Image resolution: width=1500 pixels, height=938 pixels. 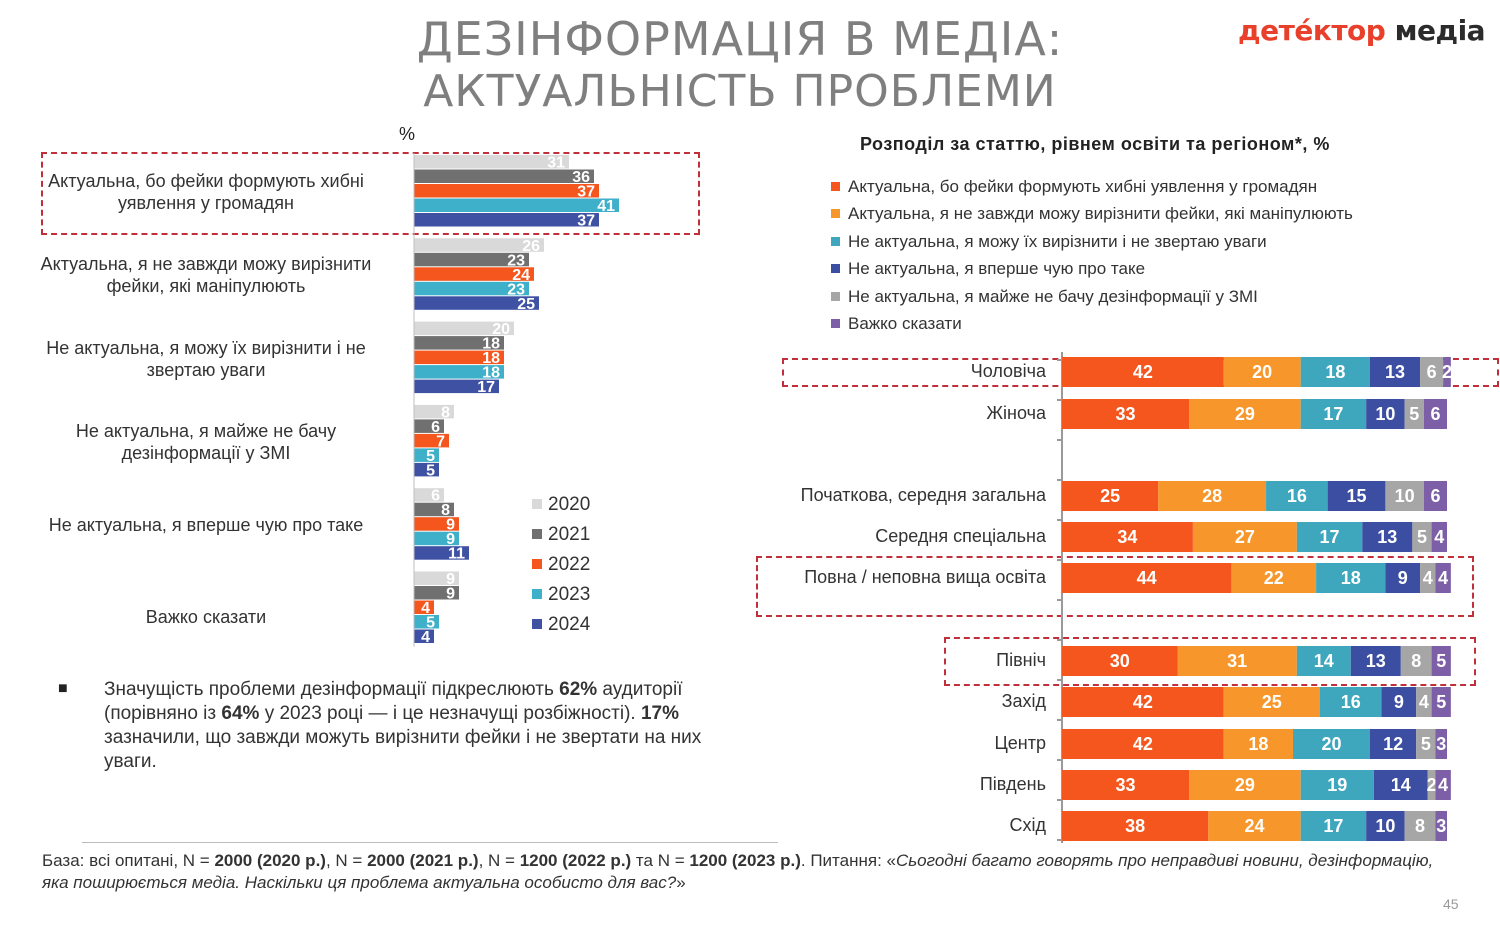 What do you see at coordinates (430, 456) in the screenshot?
I see `left-bar-value: 5` at bounding box center [430, 456].